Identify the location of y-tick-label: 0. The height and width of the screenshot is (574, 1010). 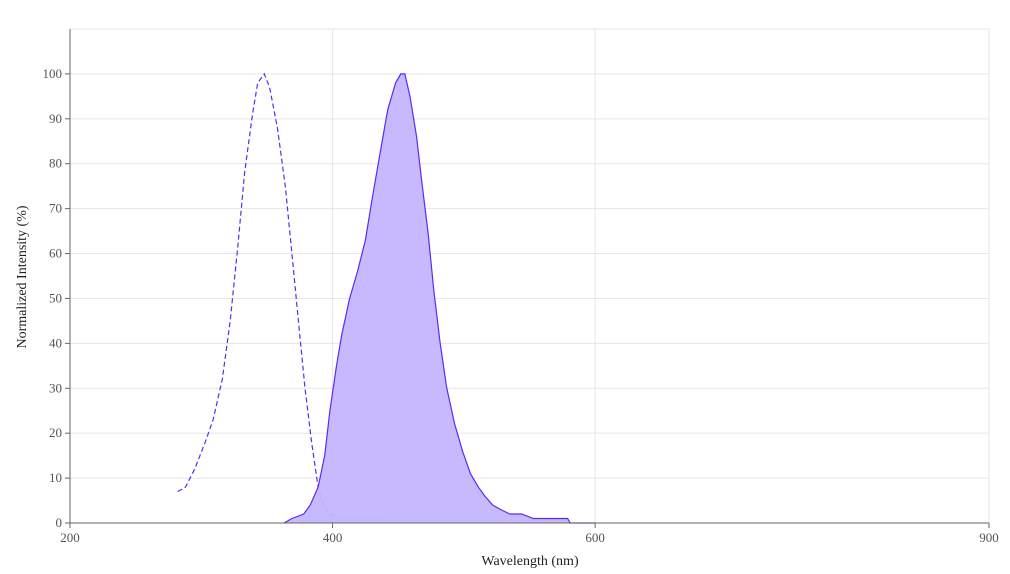
(59, 522).